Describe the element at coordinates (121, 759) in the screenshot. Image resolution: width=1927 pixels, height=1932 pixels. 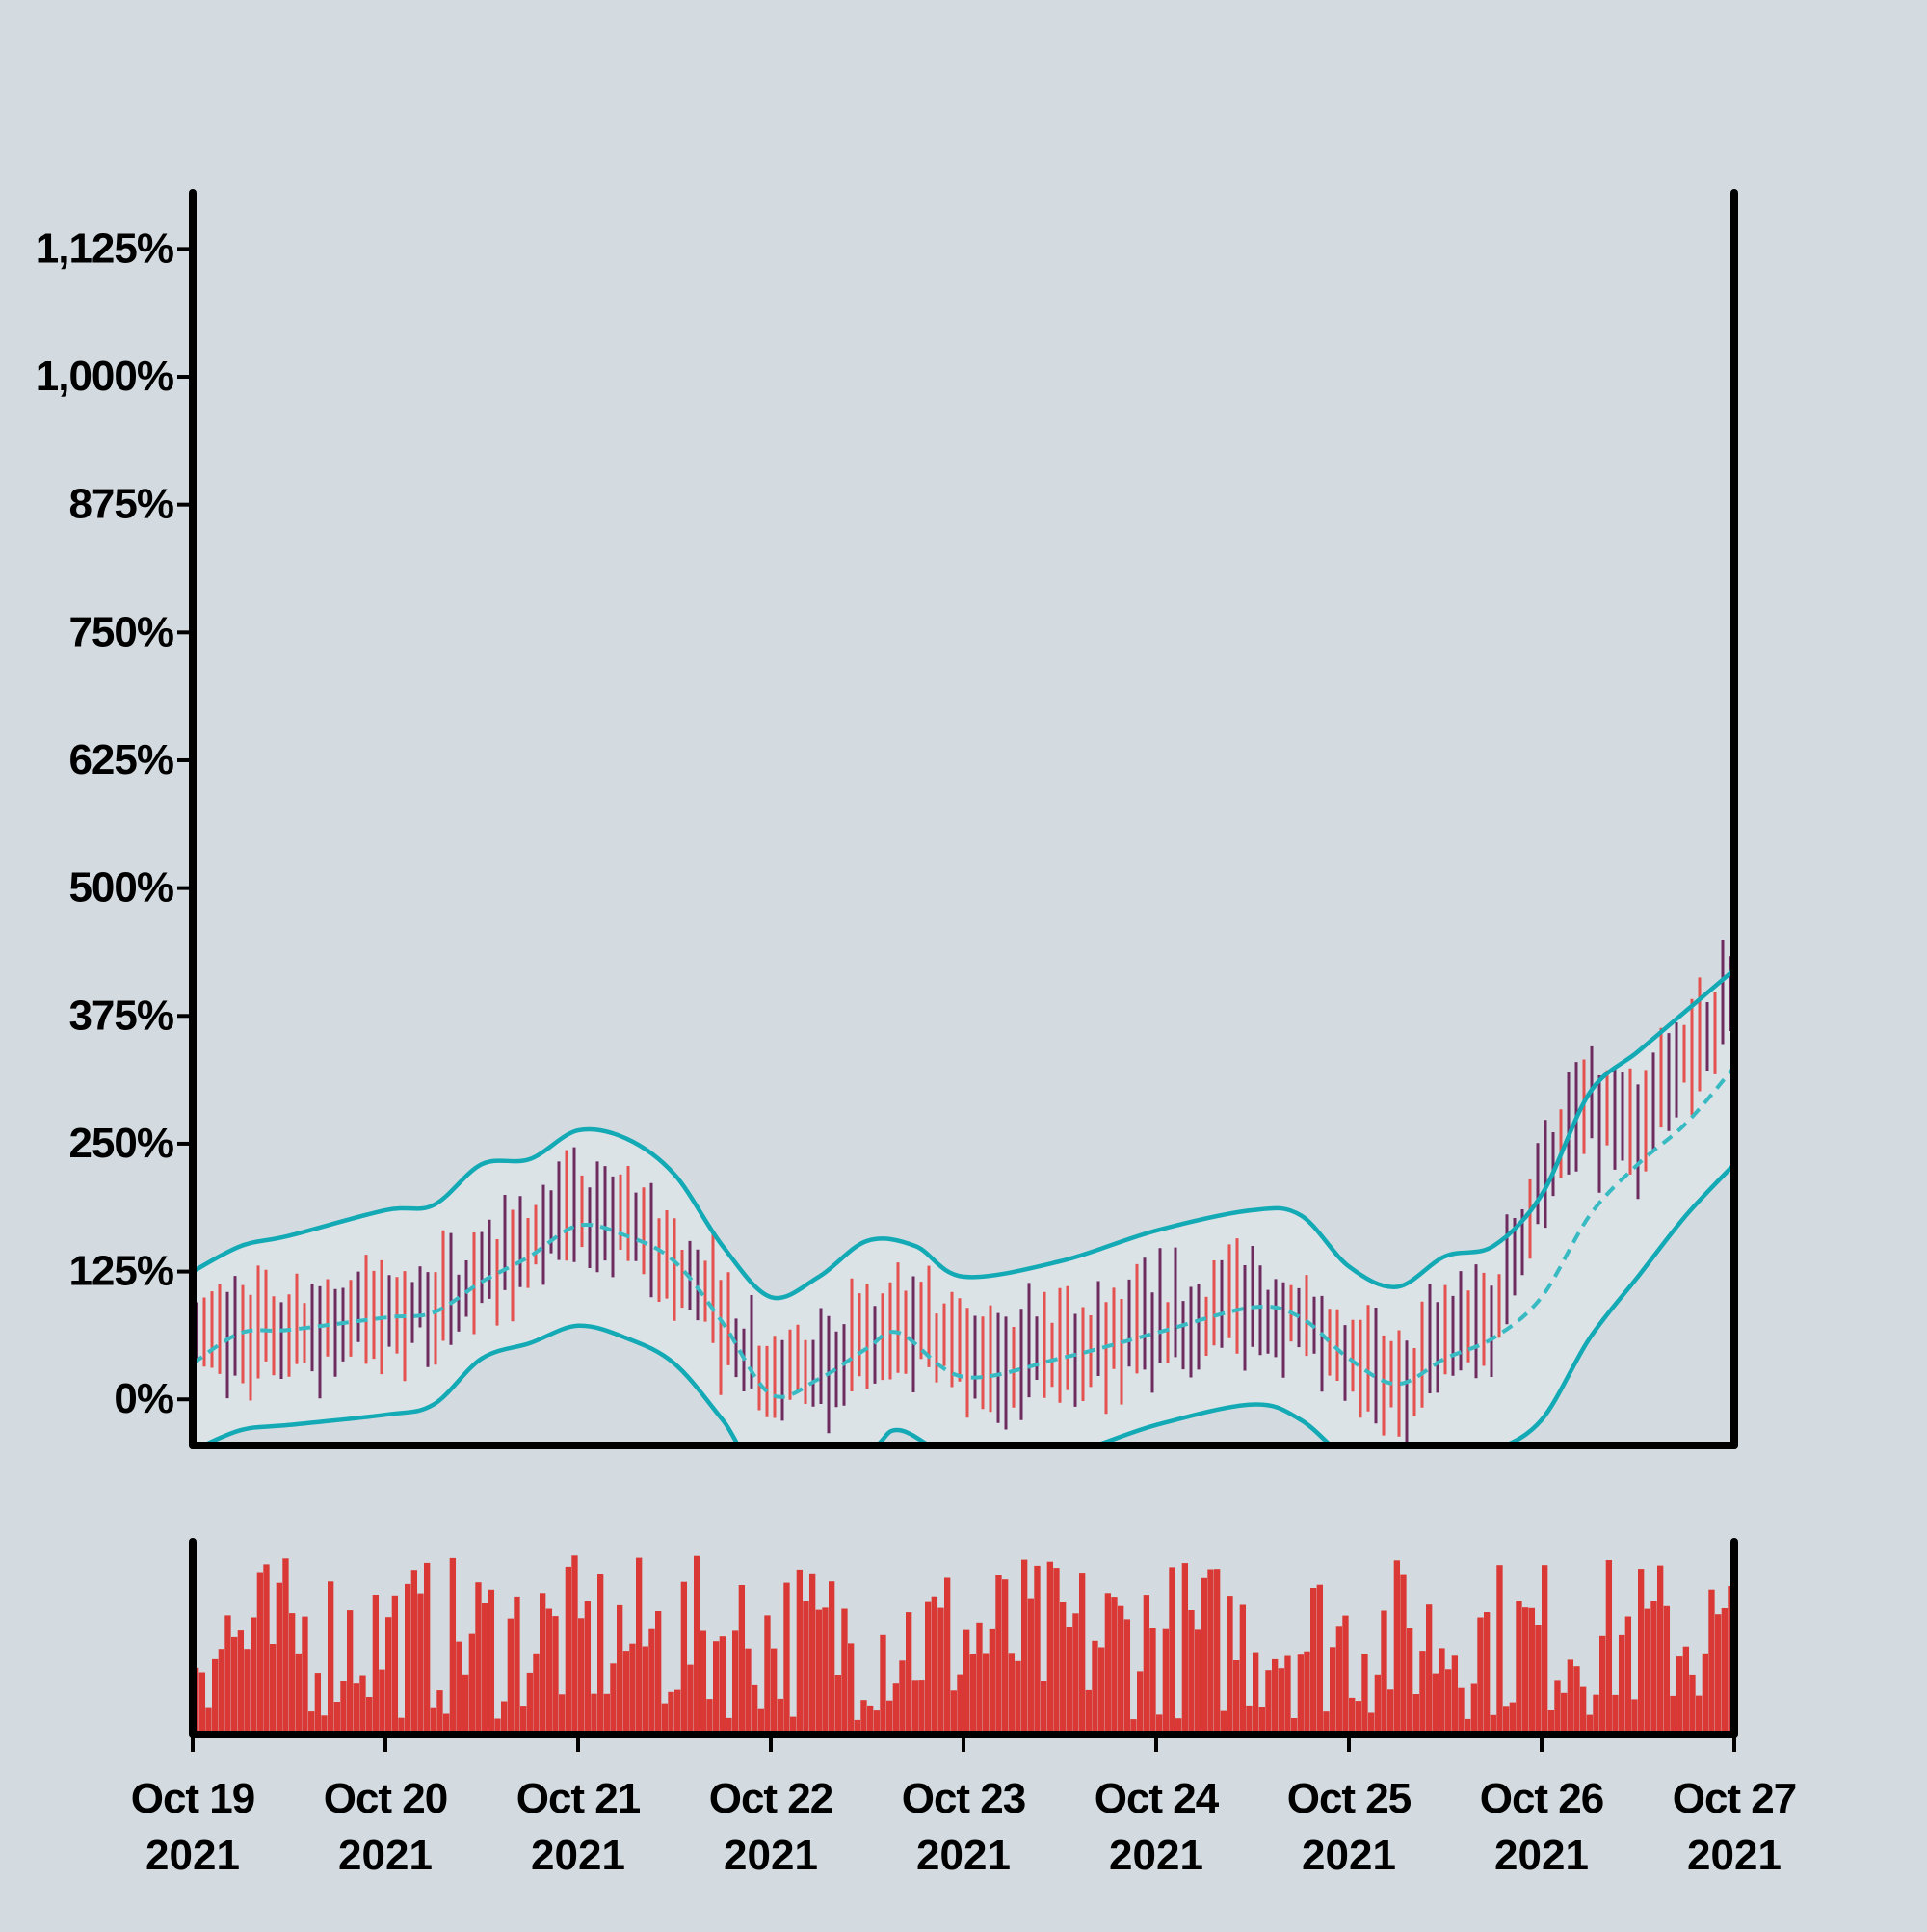
I see `y-tick-label: 625%` at that location.